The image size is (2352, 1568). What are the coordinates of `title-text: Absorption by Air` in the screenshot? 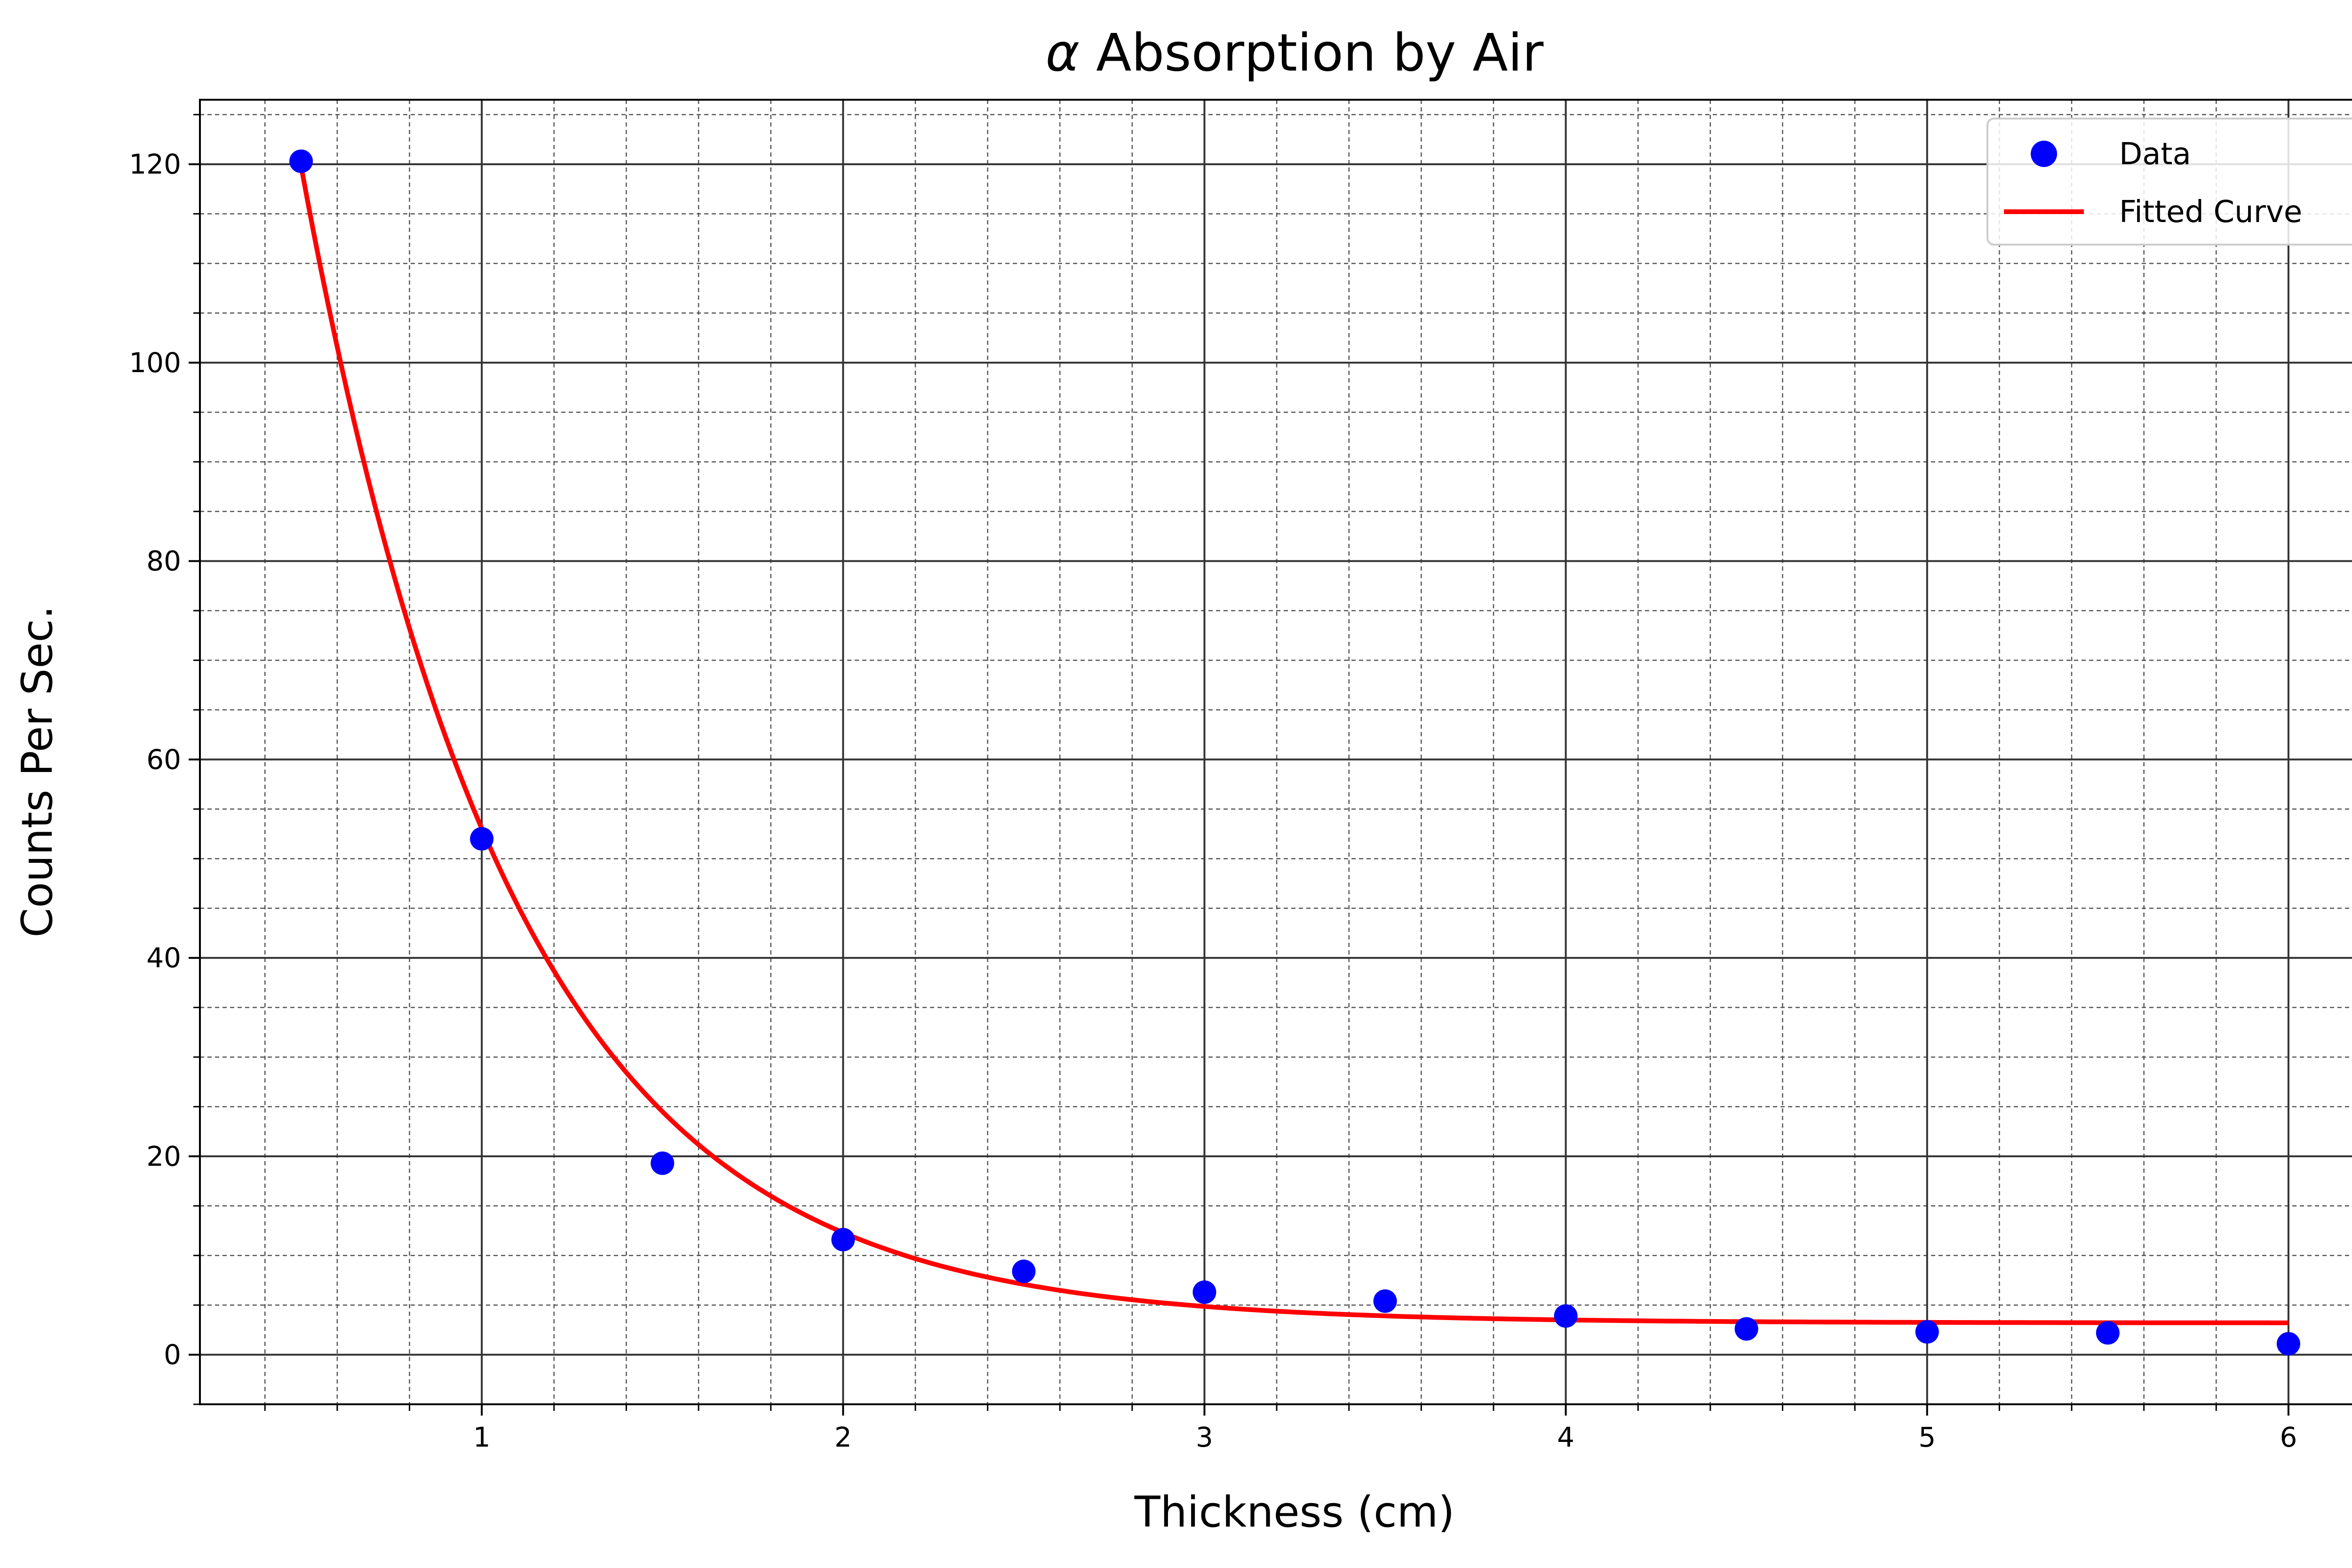 It's located at (1312, 53).